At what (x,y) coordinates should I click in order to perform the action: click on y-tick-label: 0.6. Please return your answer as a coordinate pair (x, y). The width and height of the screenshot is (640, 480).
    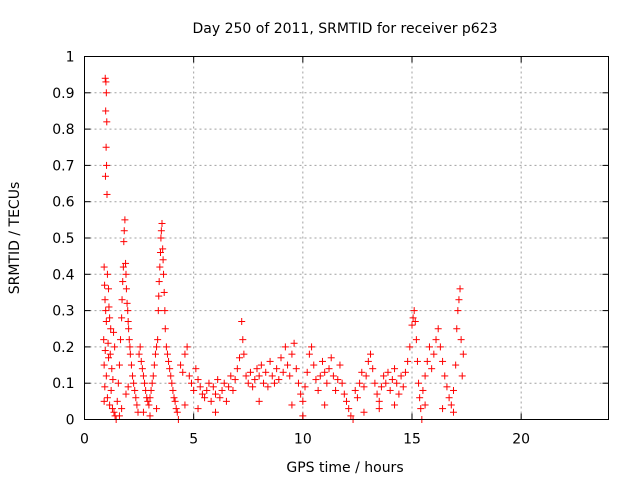
    Looking at the image, I should click on (63, 203).